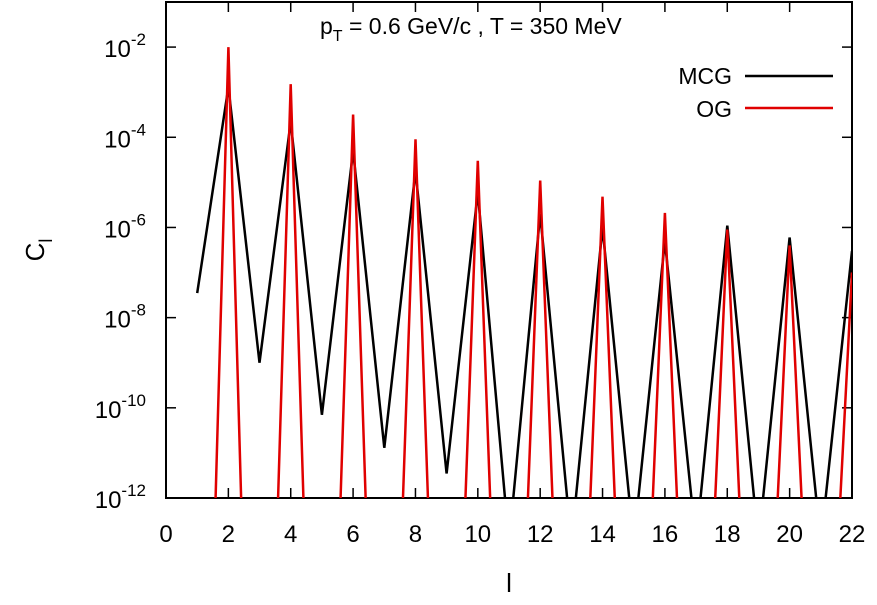 The width and height of the screenshot is (877, 605). What do you see at coordinates (705, 76) in the screenshot?
I see `legend-label-mcg: MCG` at bounding box center [705, 76].